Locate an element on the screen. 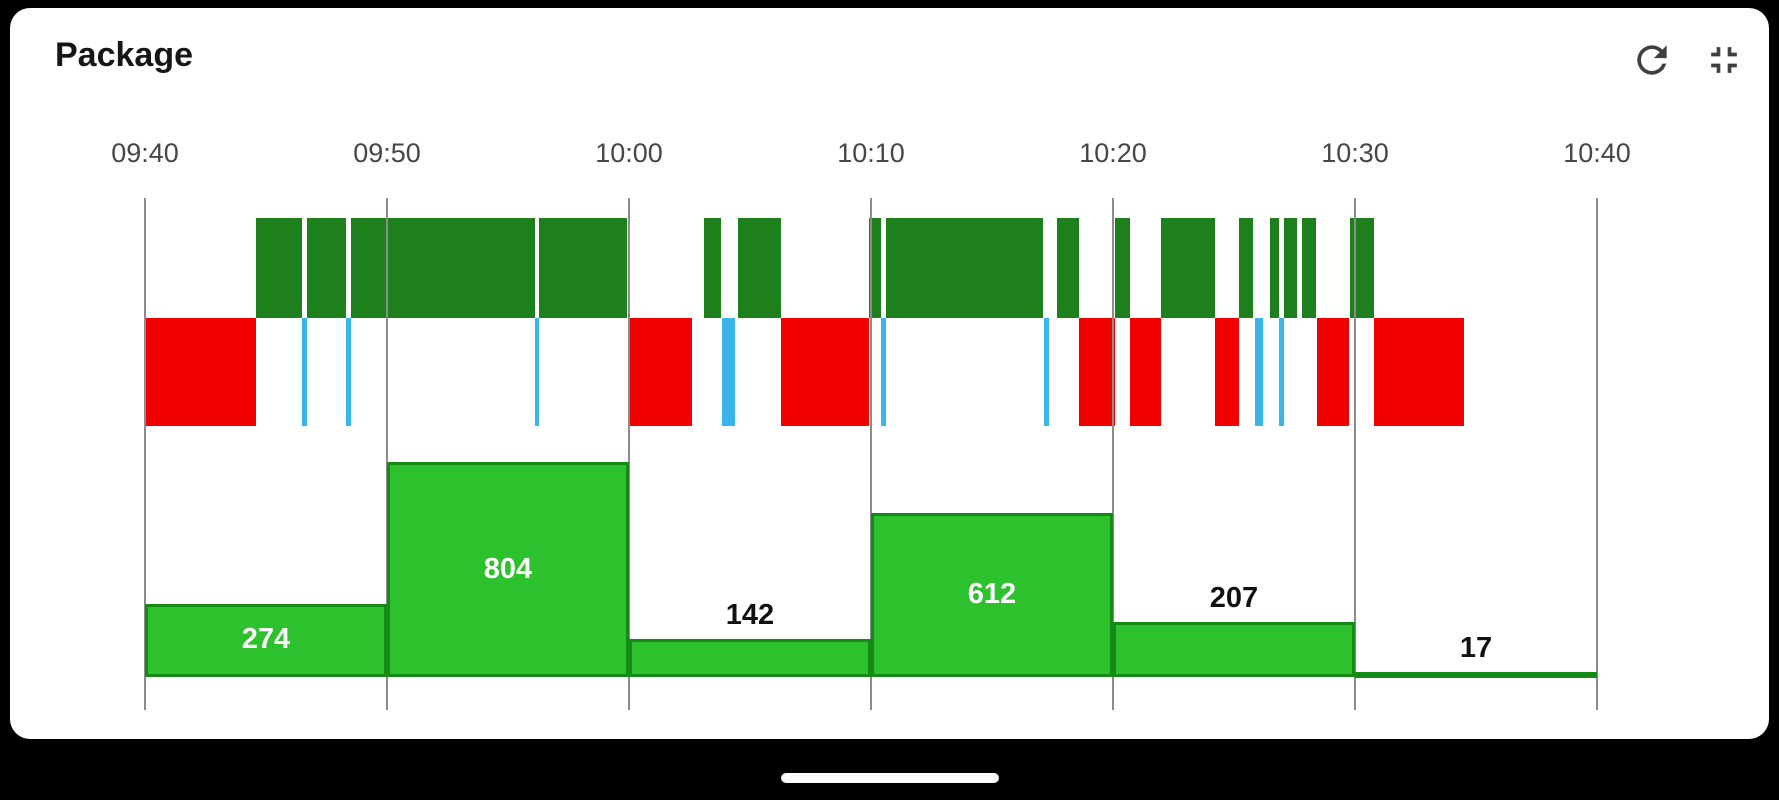 The image size is (1779, 800). bar-value-label: 612 is located at coordinates (992, 594).